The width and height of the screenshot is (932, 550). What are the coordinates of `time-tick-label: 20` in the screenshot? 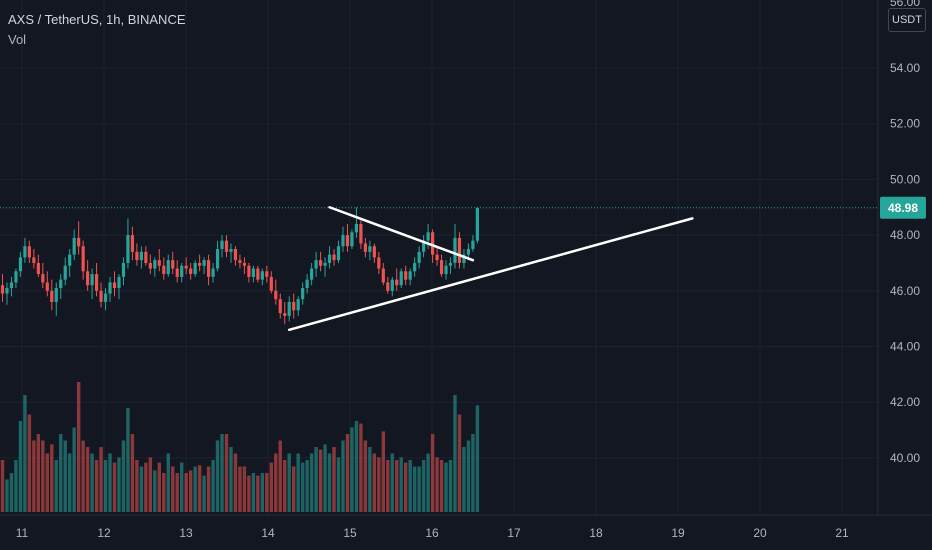 It's located at (760, 533).